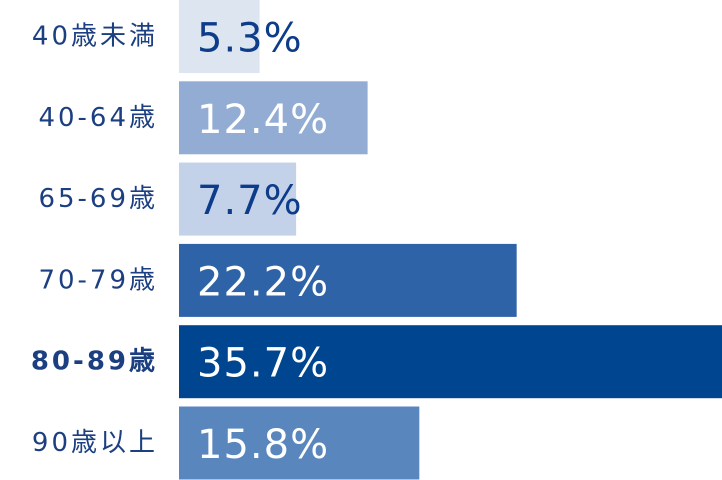 The width and height of the screenshot is (722, 480). I want to click on value-label: 7.7%, so click(250, 201).